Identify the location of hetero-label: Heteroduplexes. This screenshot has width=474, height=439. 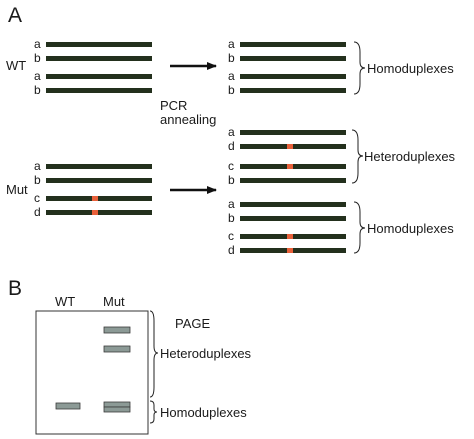
(206, 353).